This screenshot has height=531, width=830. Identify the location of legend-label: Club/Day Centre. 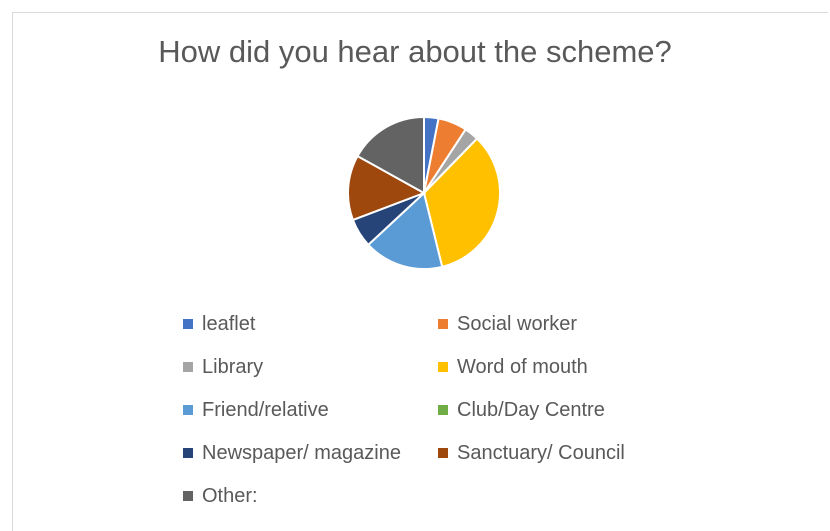
(531, 409).